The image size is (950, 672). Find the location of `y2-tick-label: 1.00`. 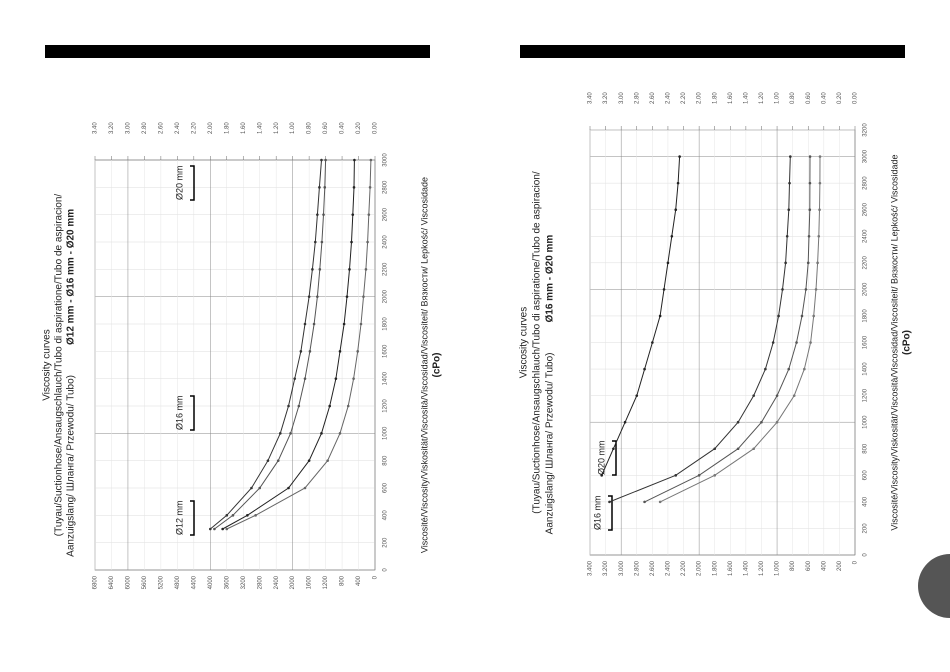

y2-tick-label: 1.00 is located at coordinates (293, 128).